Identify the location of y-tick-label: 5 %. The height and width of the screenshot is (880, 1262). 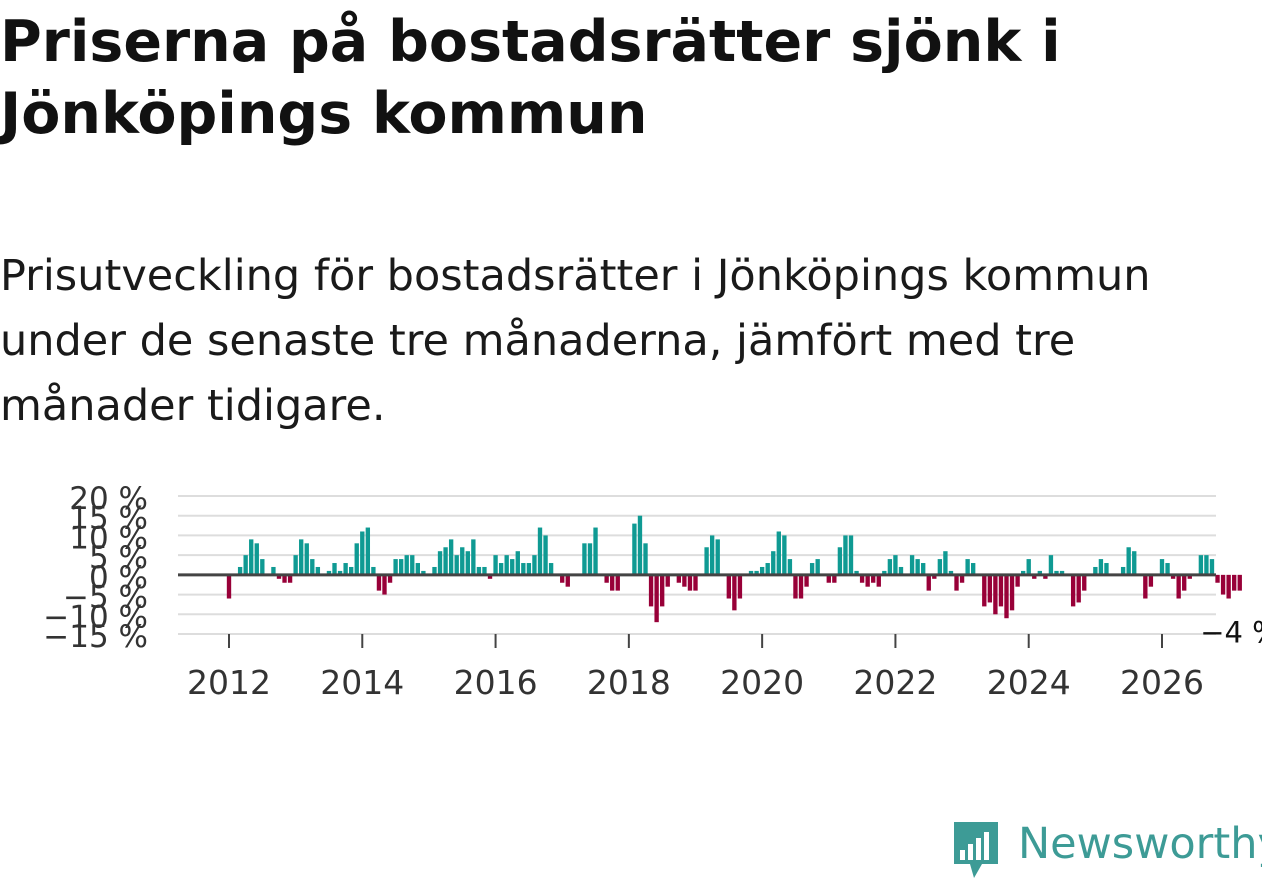
(118, 558).